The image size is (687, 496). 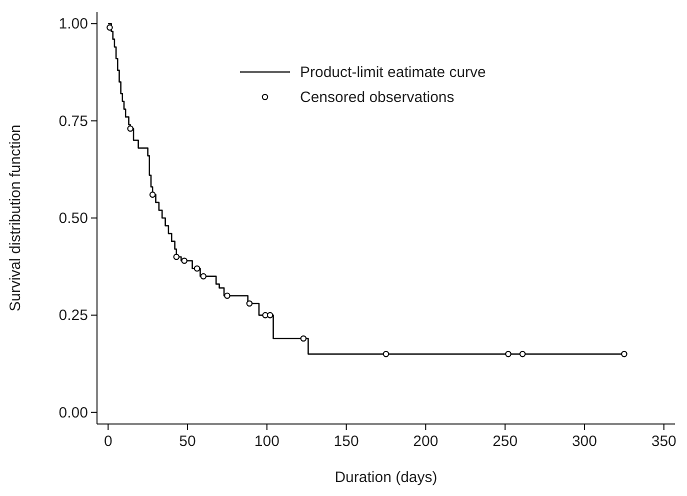 What do you see at coordinates (505, 441) in the screenshot?
I see `x-tick-label: 250` at bounding box center [505, 441].